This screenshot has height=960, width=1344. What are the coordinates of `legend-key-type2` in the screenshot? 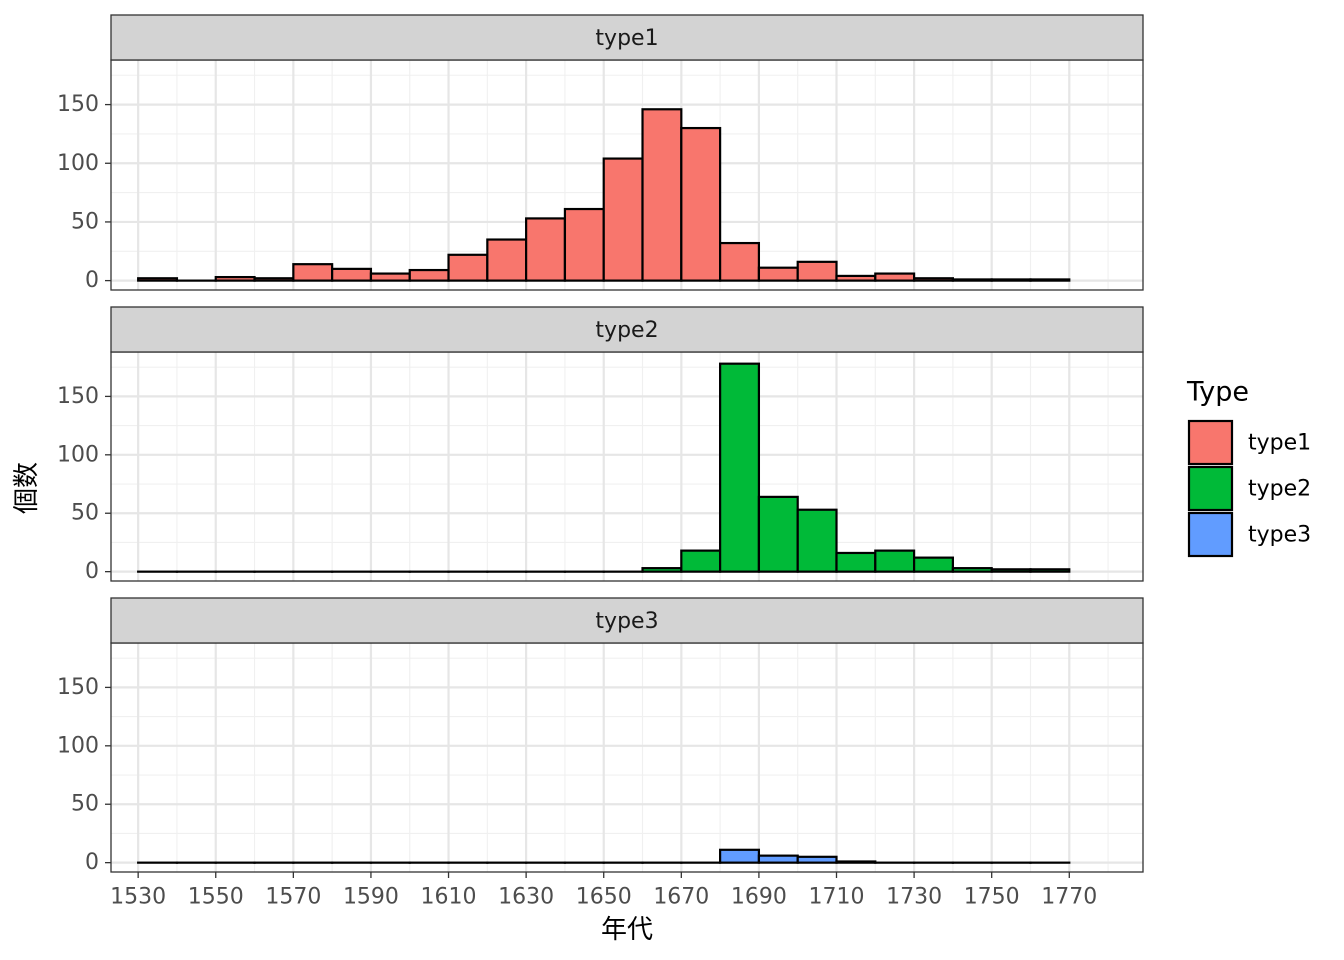 It's located at (1210, 488).